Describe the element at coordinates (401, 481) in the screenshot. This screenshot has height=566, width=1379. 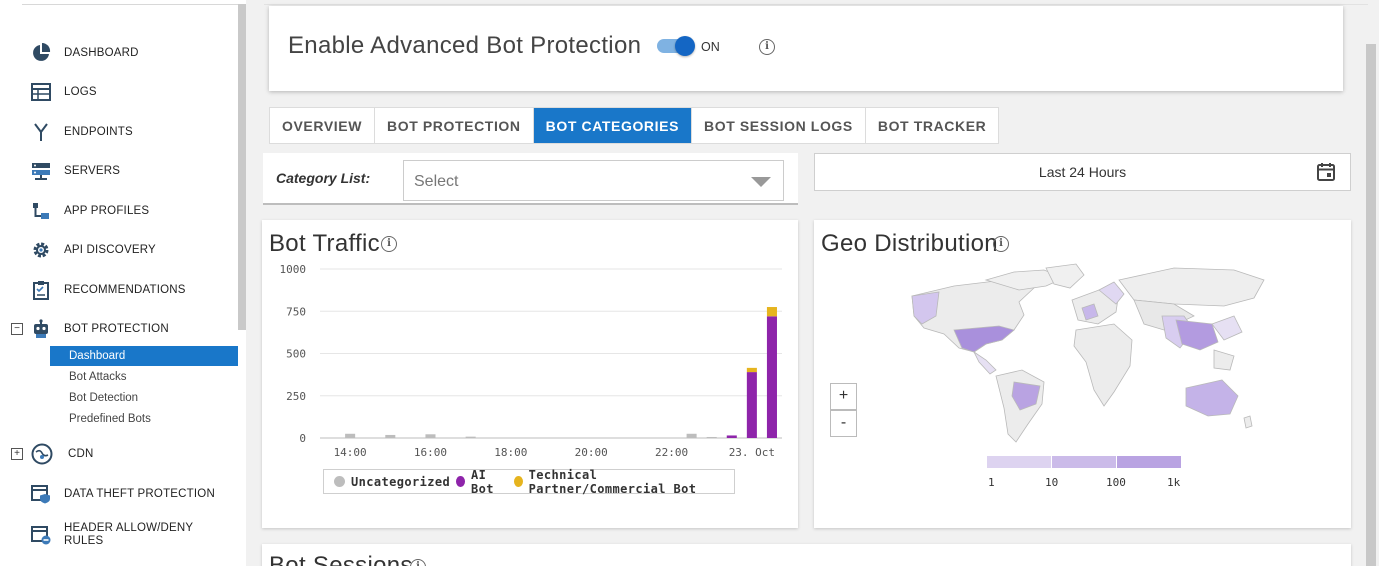
I see `legend-label: Uncategorized` at that location.